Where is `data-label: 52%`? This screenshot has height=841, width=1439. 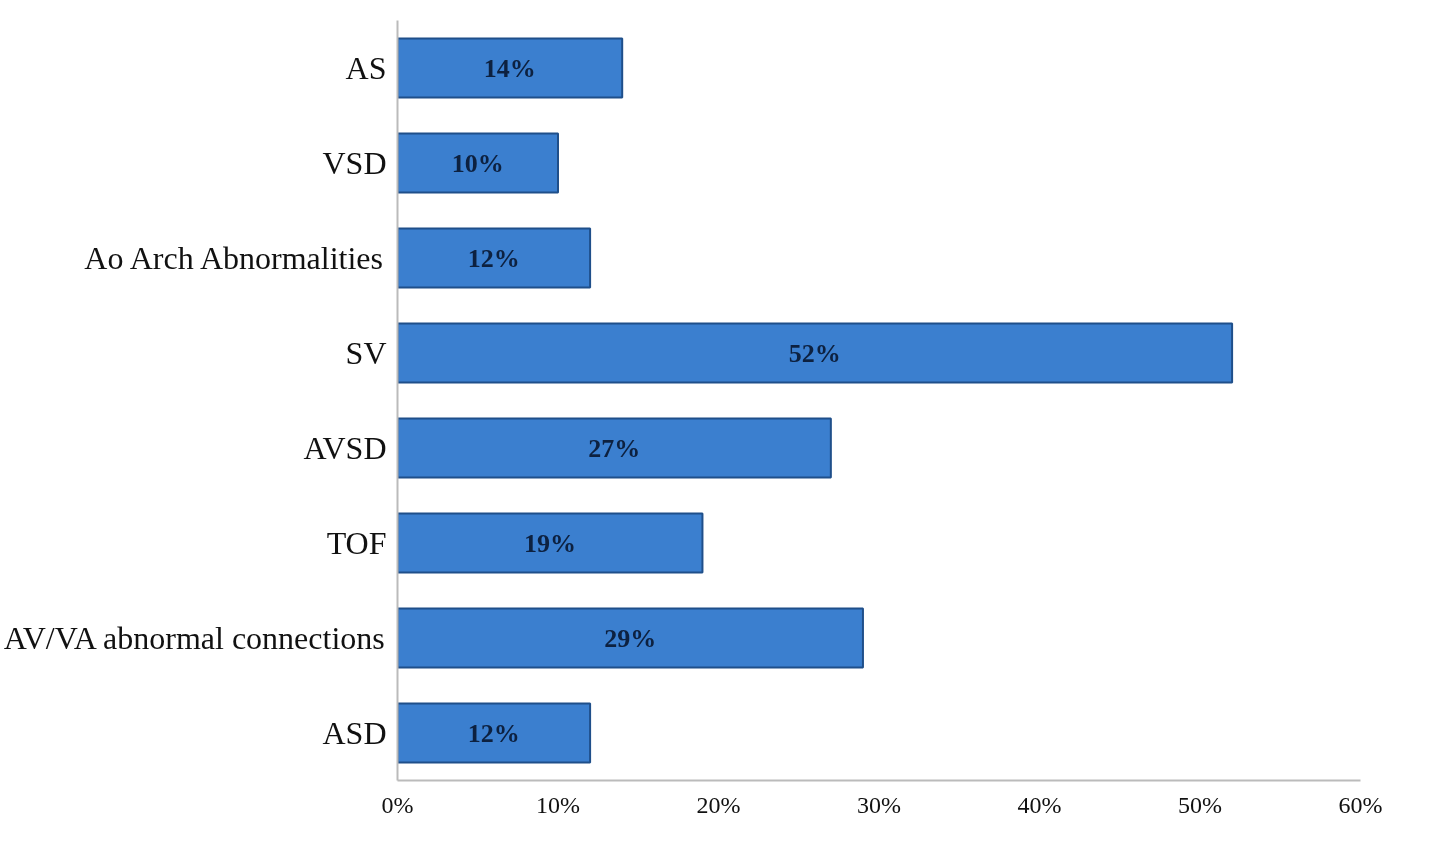 data-label: 52% is located at coordinates (814, 353).